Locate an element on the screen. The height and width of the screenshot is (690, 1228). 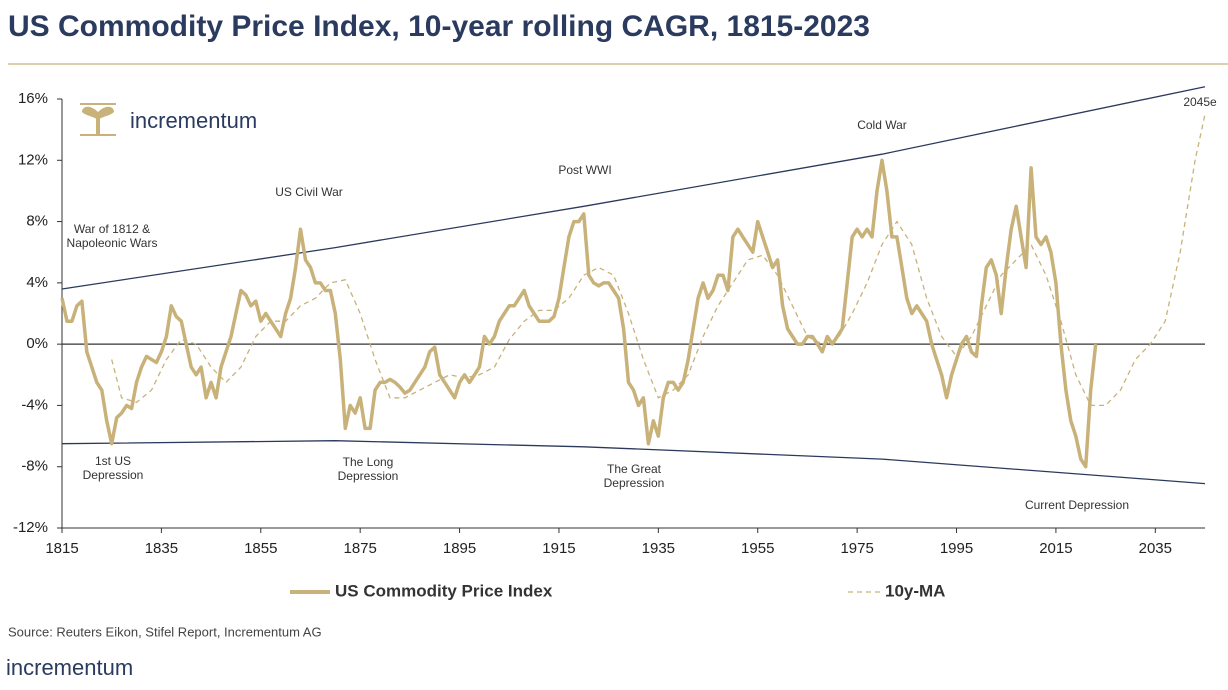
y-tick-label: 4% is located at coordinates (37, 282).